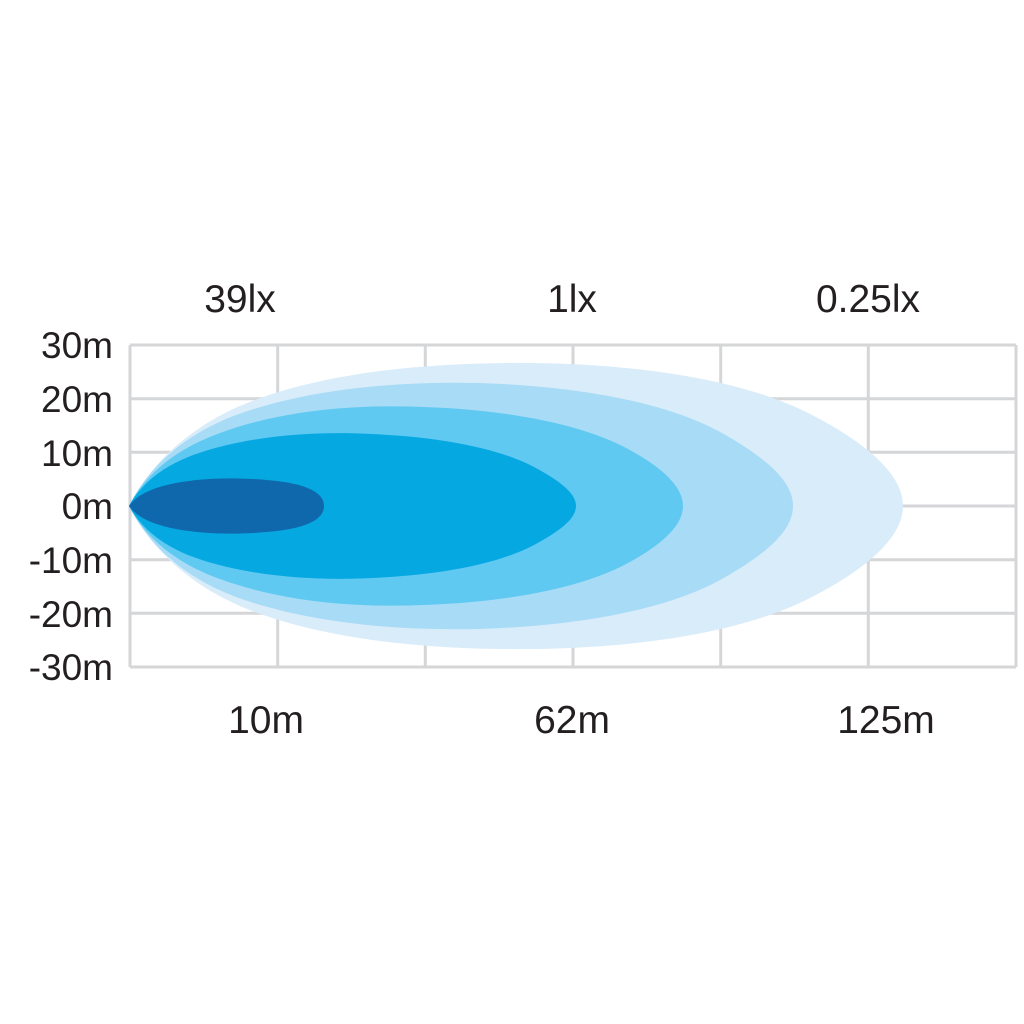  What do you see at coordinates (71, 560) in the screenshot?
I see `y-tick-minus-10m: -10m` at bounding box center [71, 560].